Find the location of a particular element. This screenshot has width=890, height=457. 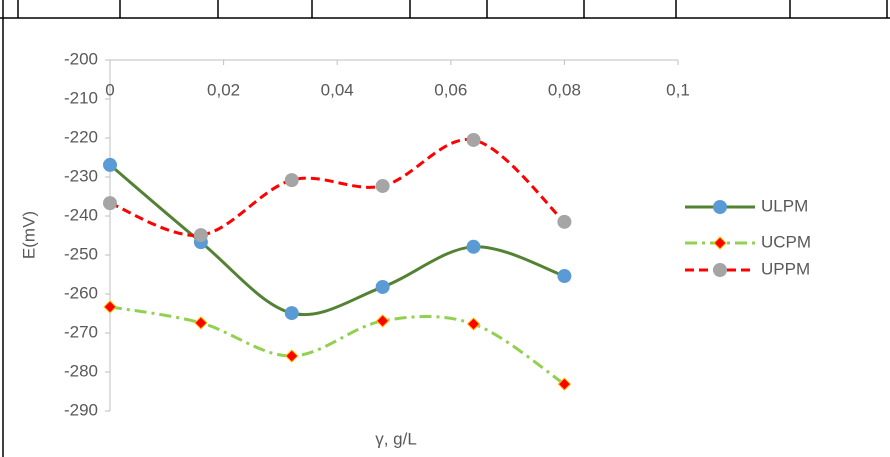

y-tick-label: -260 is located at coordinates (81, 292).